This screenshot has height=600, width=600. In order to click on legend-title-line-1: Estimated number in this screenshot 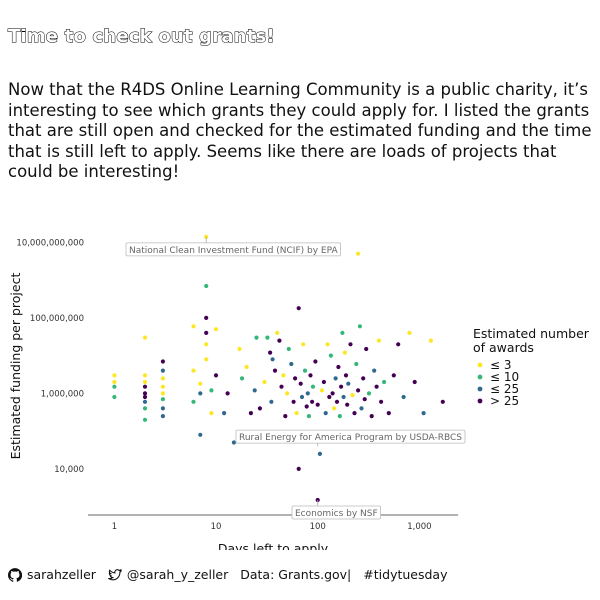, I will do `click(531, 333)`.